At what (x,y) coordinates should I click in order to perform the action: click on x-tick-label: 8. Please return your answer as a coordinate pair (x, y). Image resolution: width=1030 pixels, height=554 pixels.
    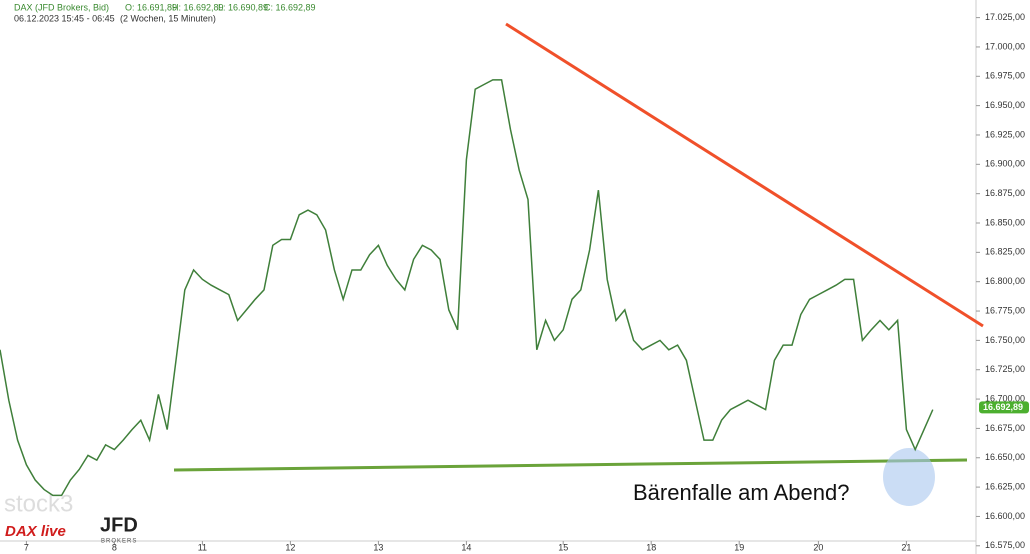
    Looking at the image, I should click on (114, 547).